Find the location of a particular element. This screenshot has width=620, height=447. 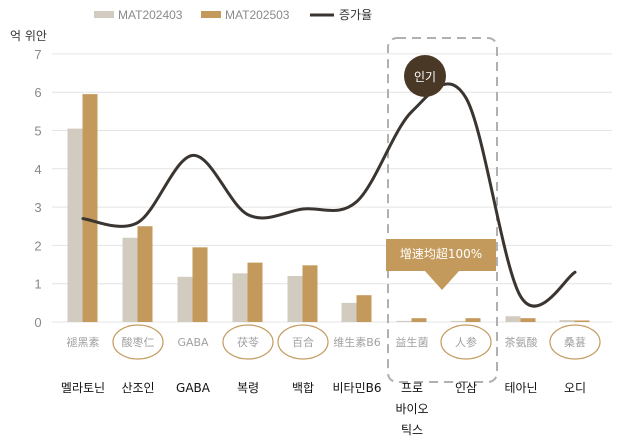

category-label: 인삼 is located at coordinates (466, 388).